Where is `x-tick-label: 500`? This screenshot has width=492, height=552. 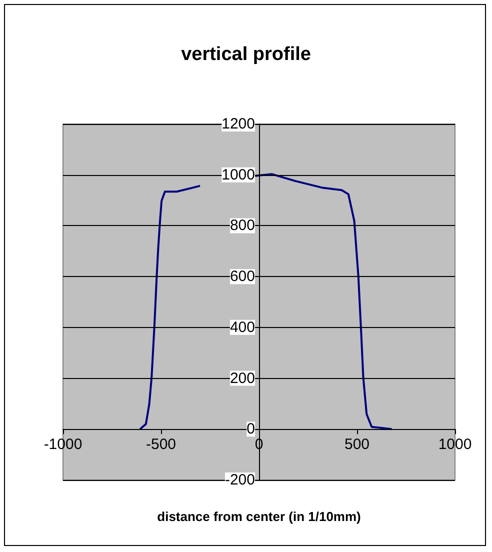 x-tick-label: 500 is located at coordinates (357, 445).